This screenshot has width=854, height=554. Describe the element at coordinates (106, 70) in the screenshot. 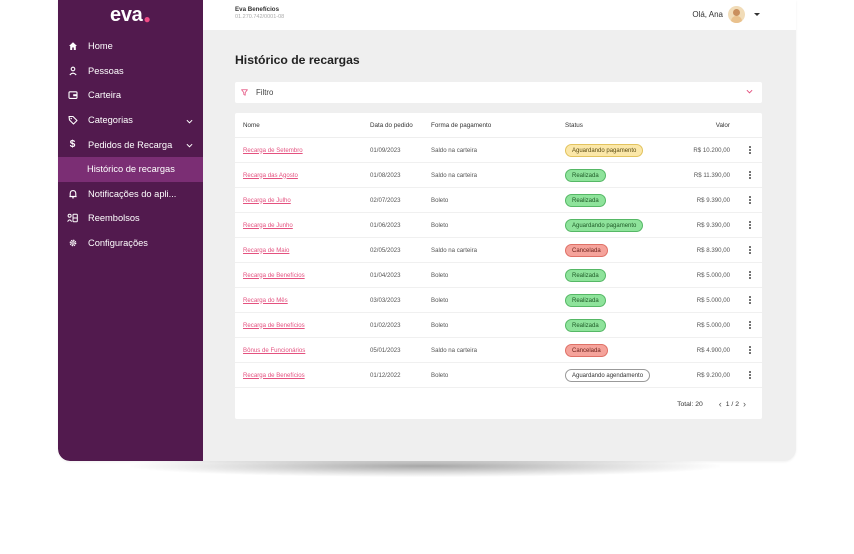

I see `sidebar-item-label: Pessoas` at that location.